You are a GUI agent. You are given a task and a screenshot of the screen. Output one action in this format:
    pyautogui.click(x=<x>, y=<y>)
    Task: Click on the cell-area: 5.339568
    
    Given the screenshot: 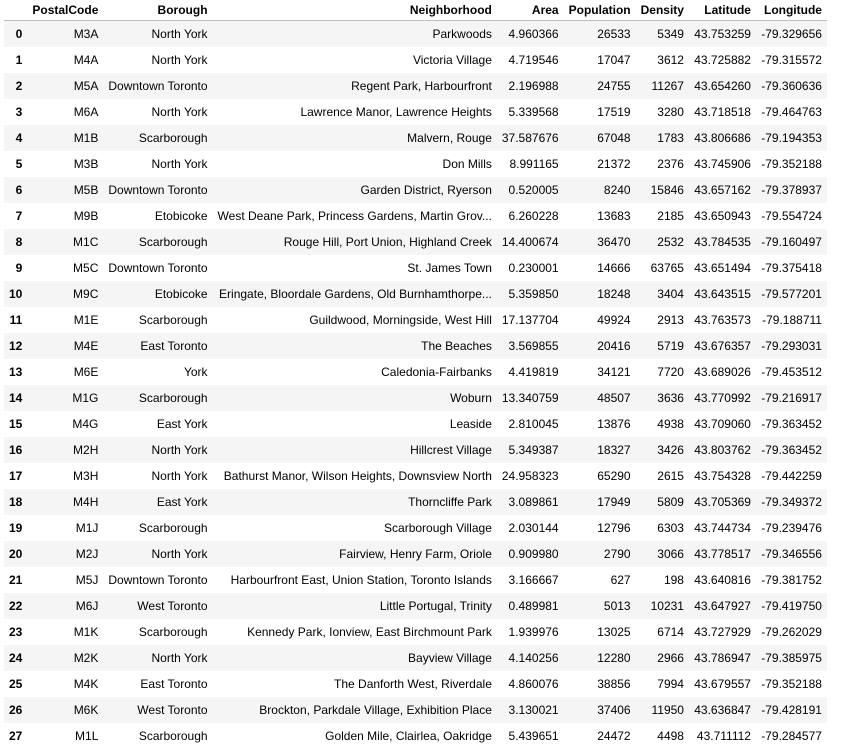 What is the action you would take?
    pyautogui.click(x=533, y=111)
    